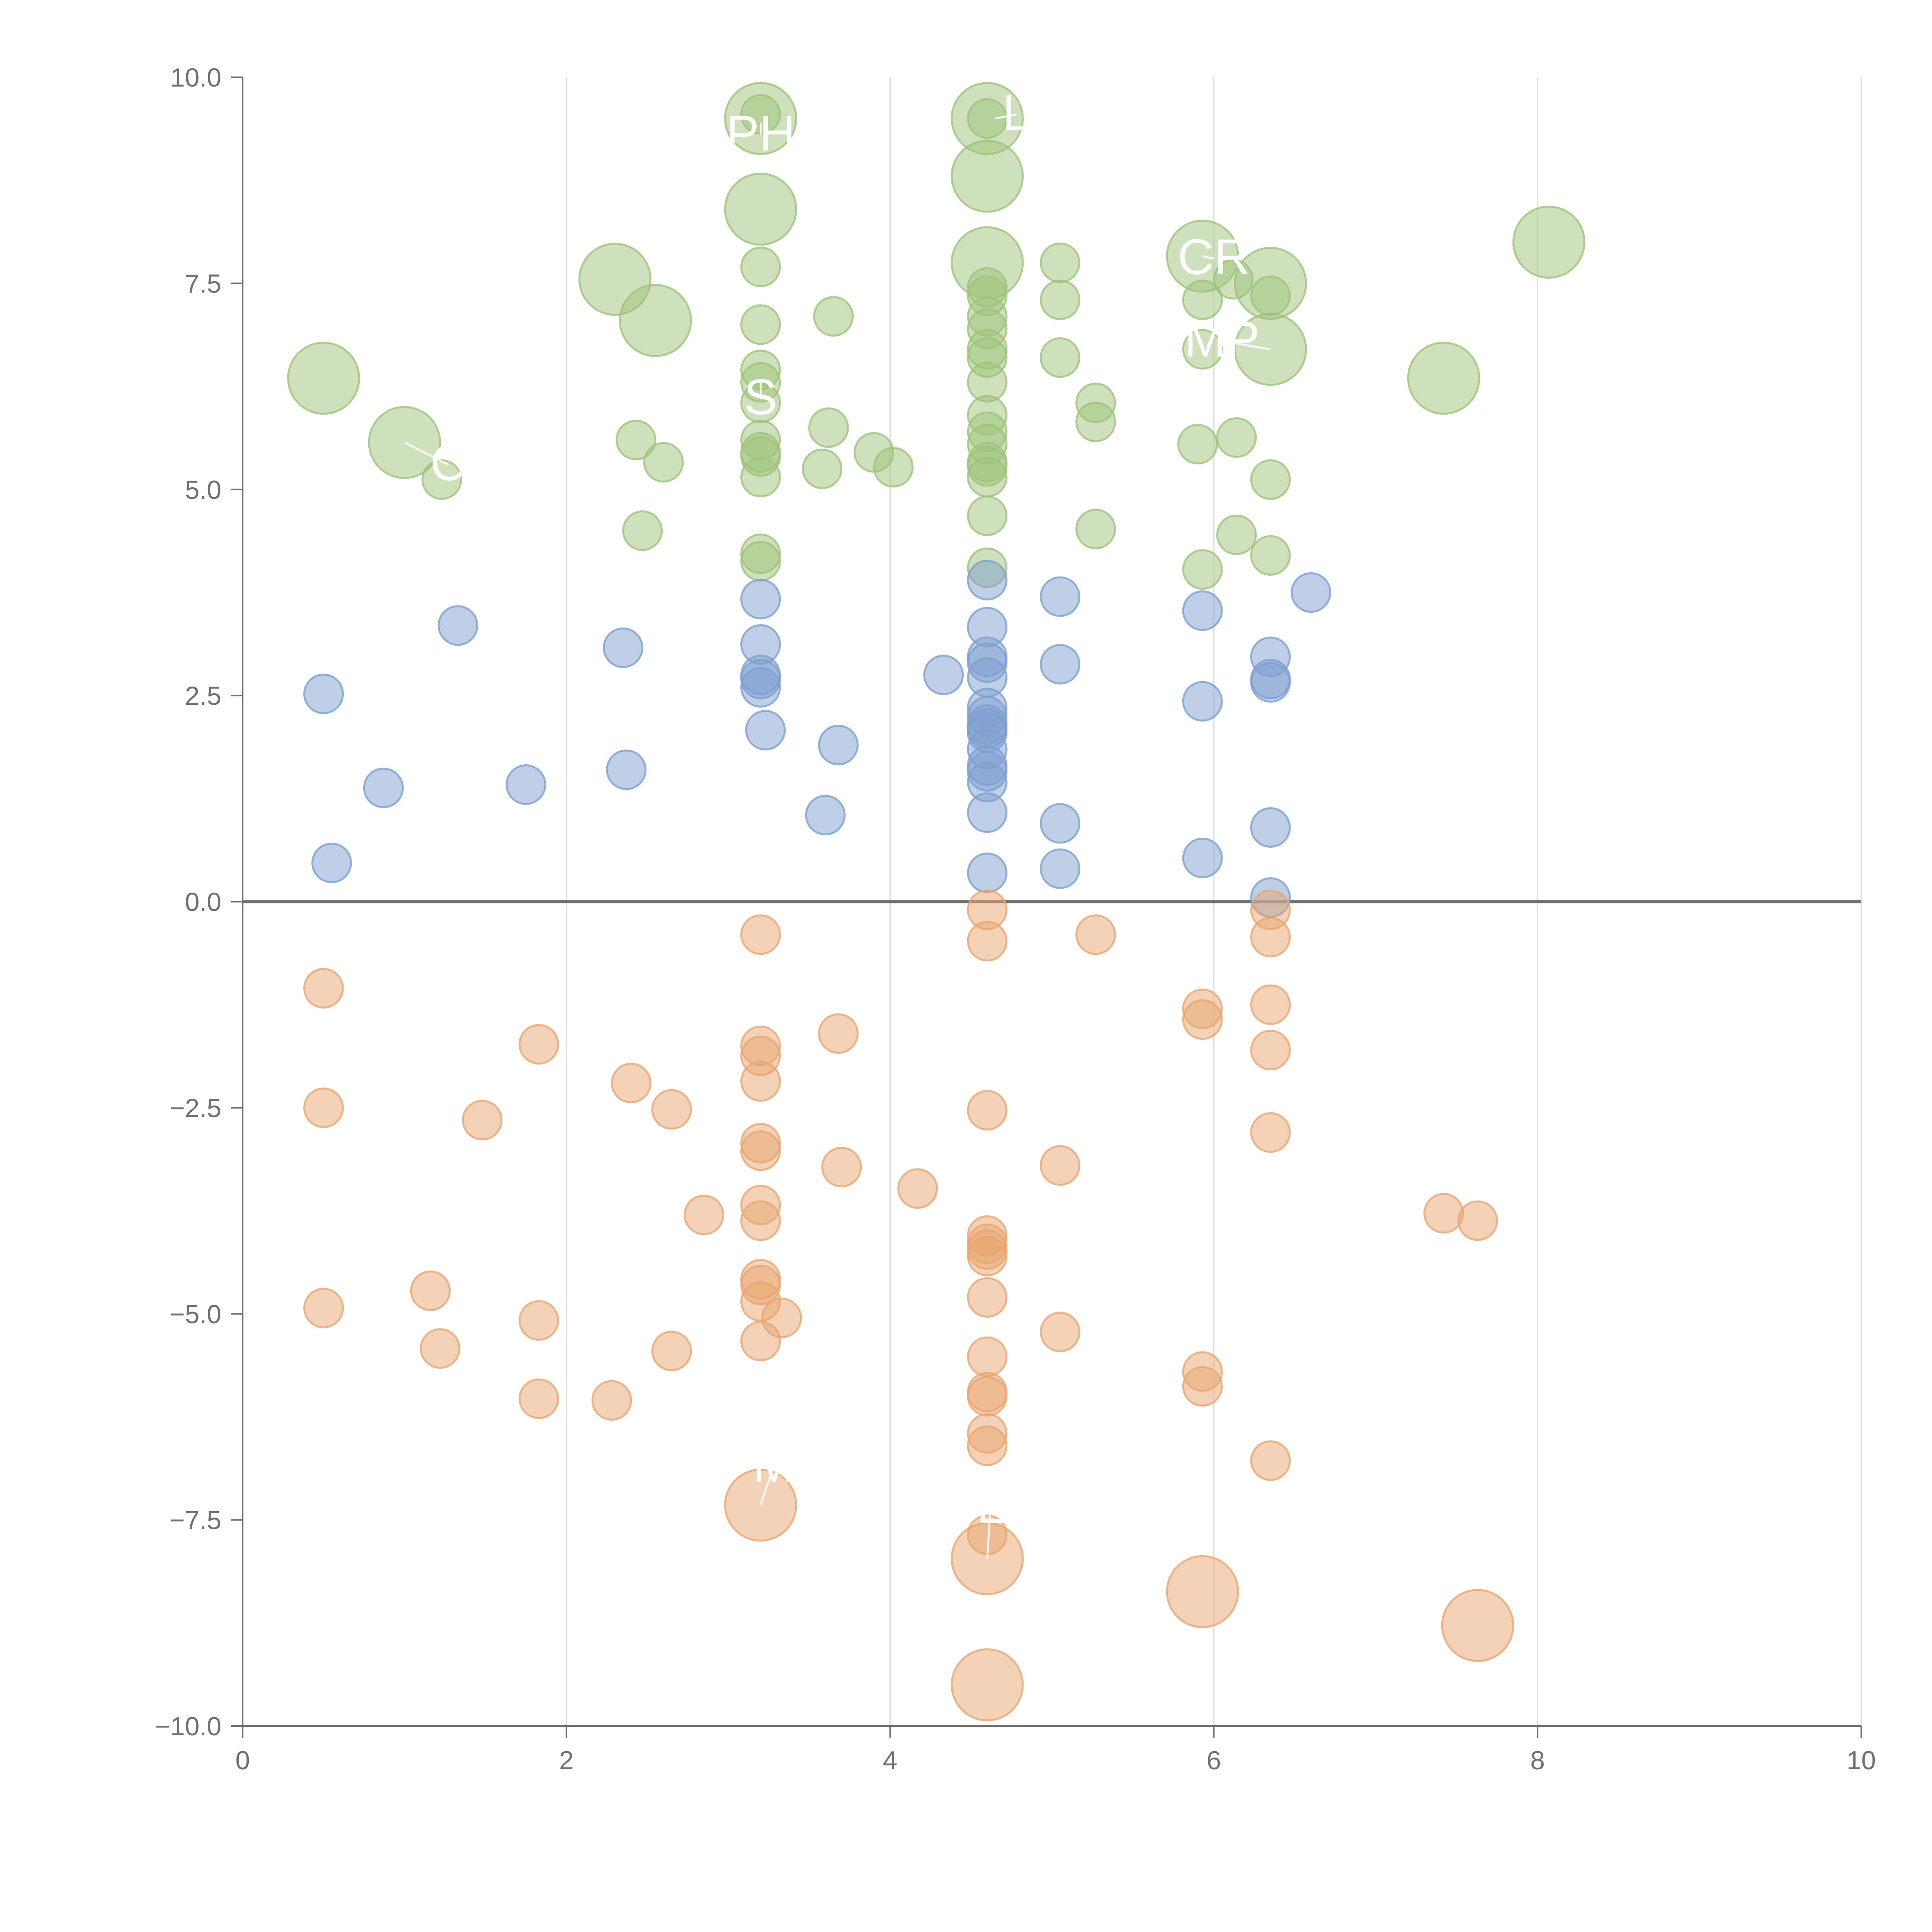 This screenshot has height=1932, width=1932. Describe the element at coordinates (203, 284) in the screenshot. I see `y-tick-label: 7.5` at that location.